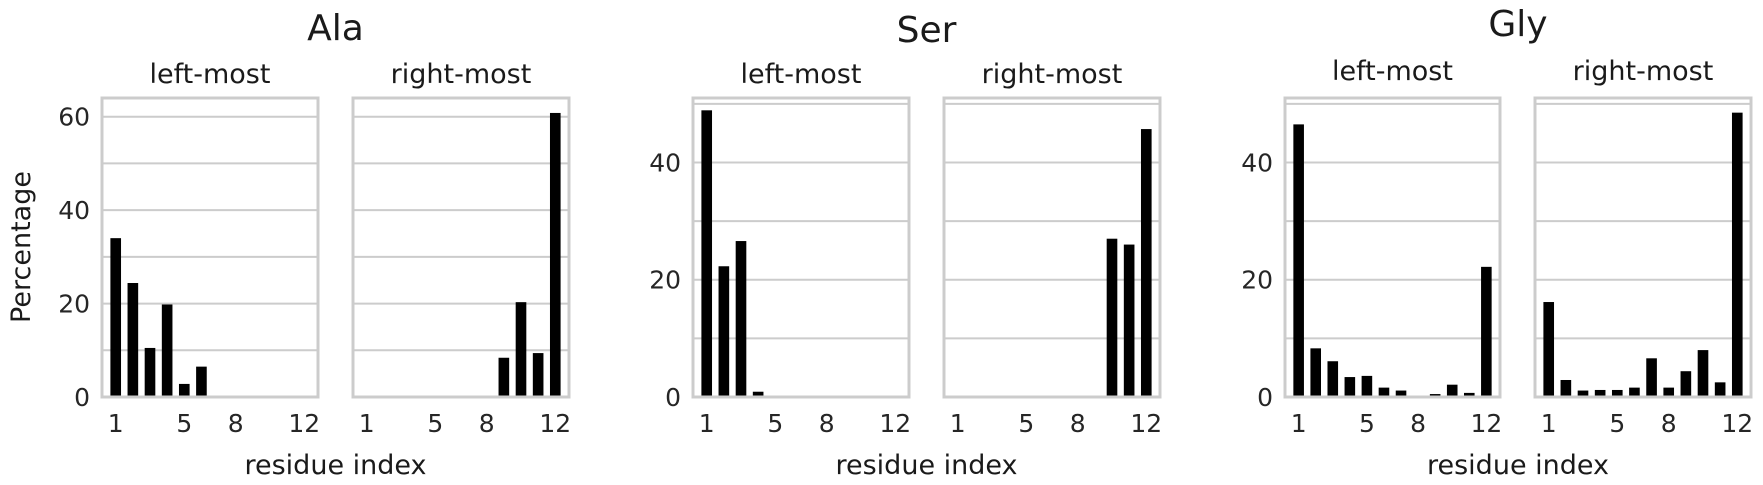 The image size is (1763, 485). What do you see at coordinates (1517, 24) in the screenshot?
I see `group-title: Gly` at bounding box center [1517, 24].